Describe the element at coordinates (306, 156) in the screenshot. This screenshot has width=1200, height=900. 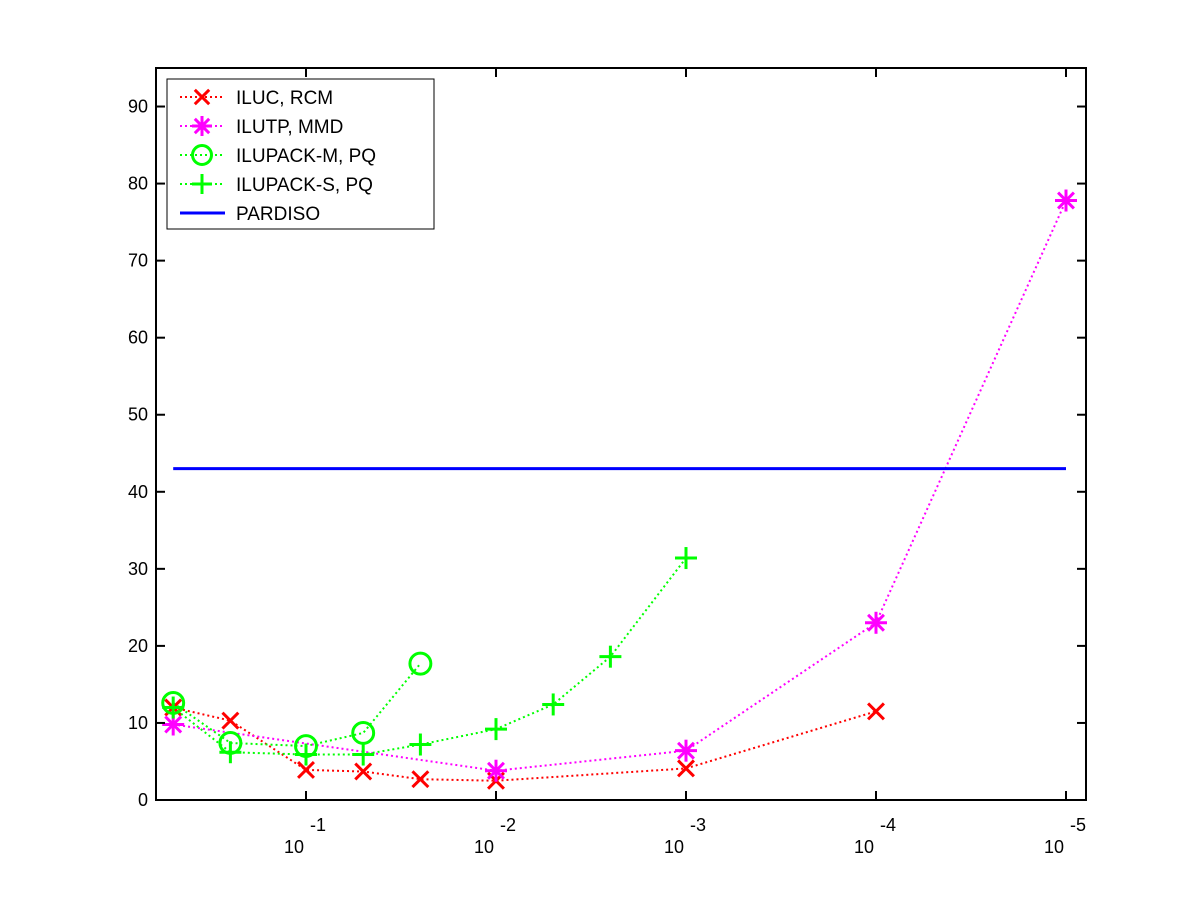
I see `legend-label: ILUPACK-M, PQ` at that location.